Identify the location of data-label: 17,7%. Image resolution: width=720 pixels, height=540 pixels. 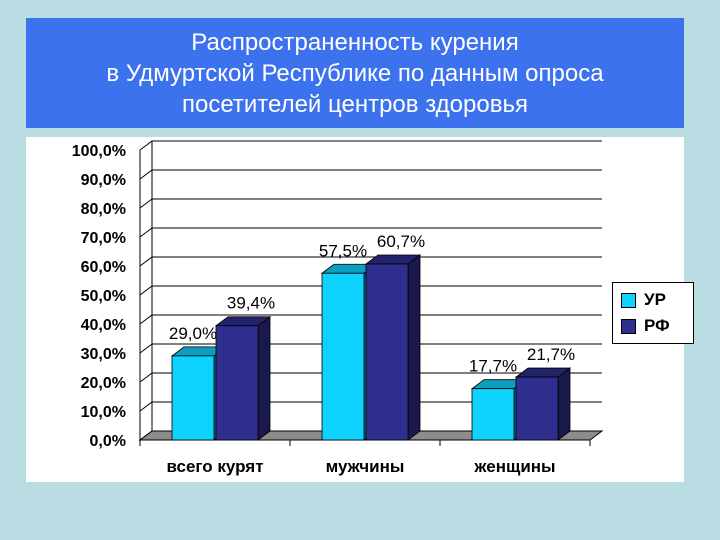
(493, 366).